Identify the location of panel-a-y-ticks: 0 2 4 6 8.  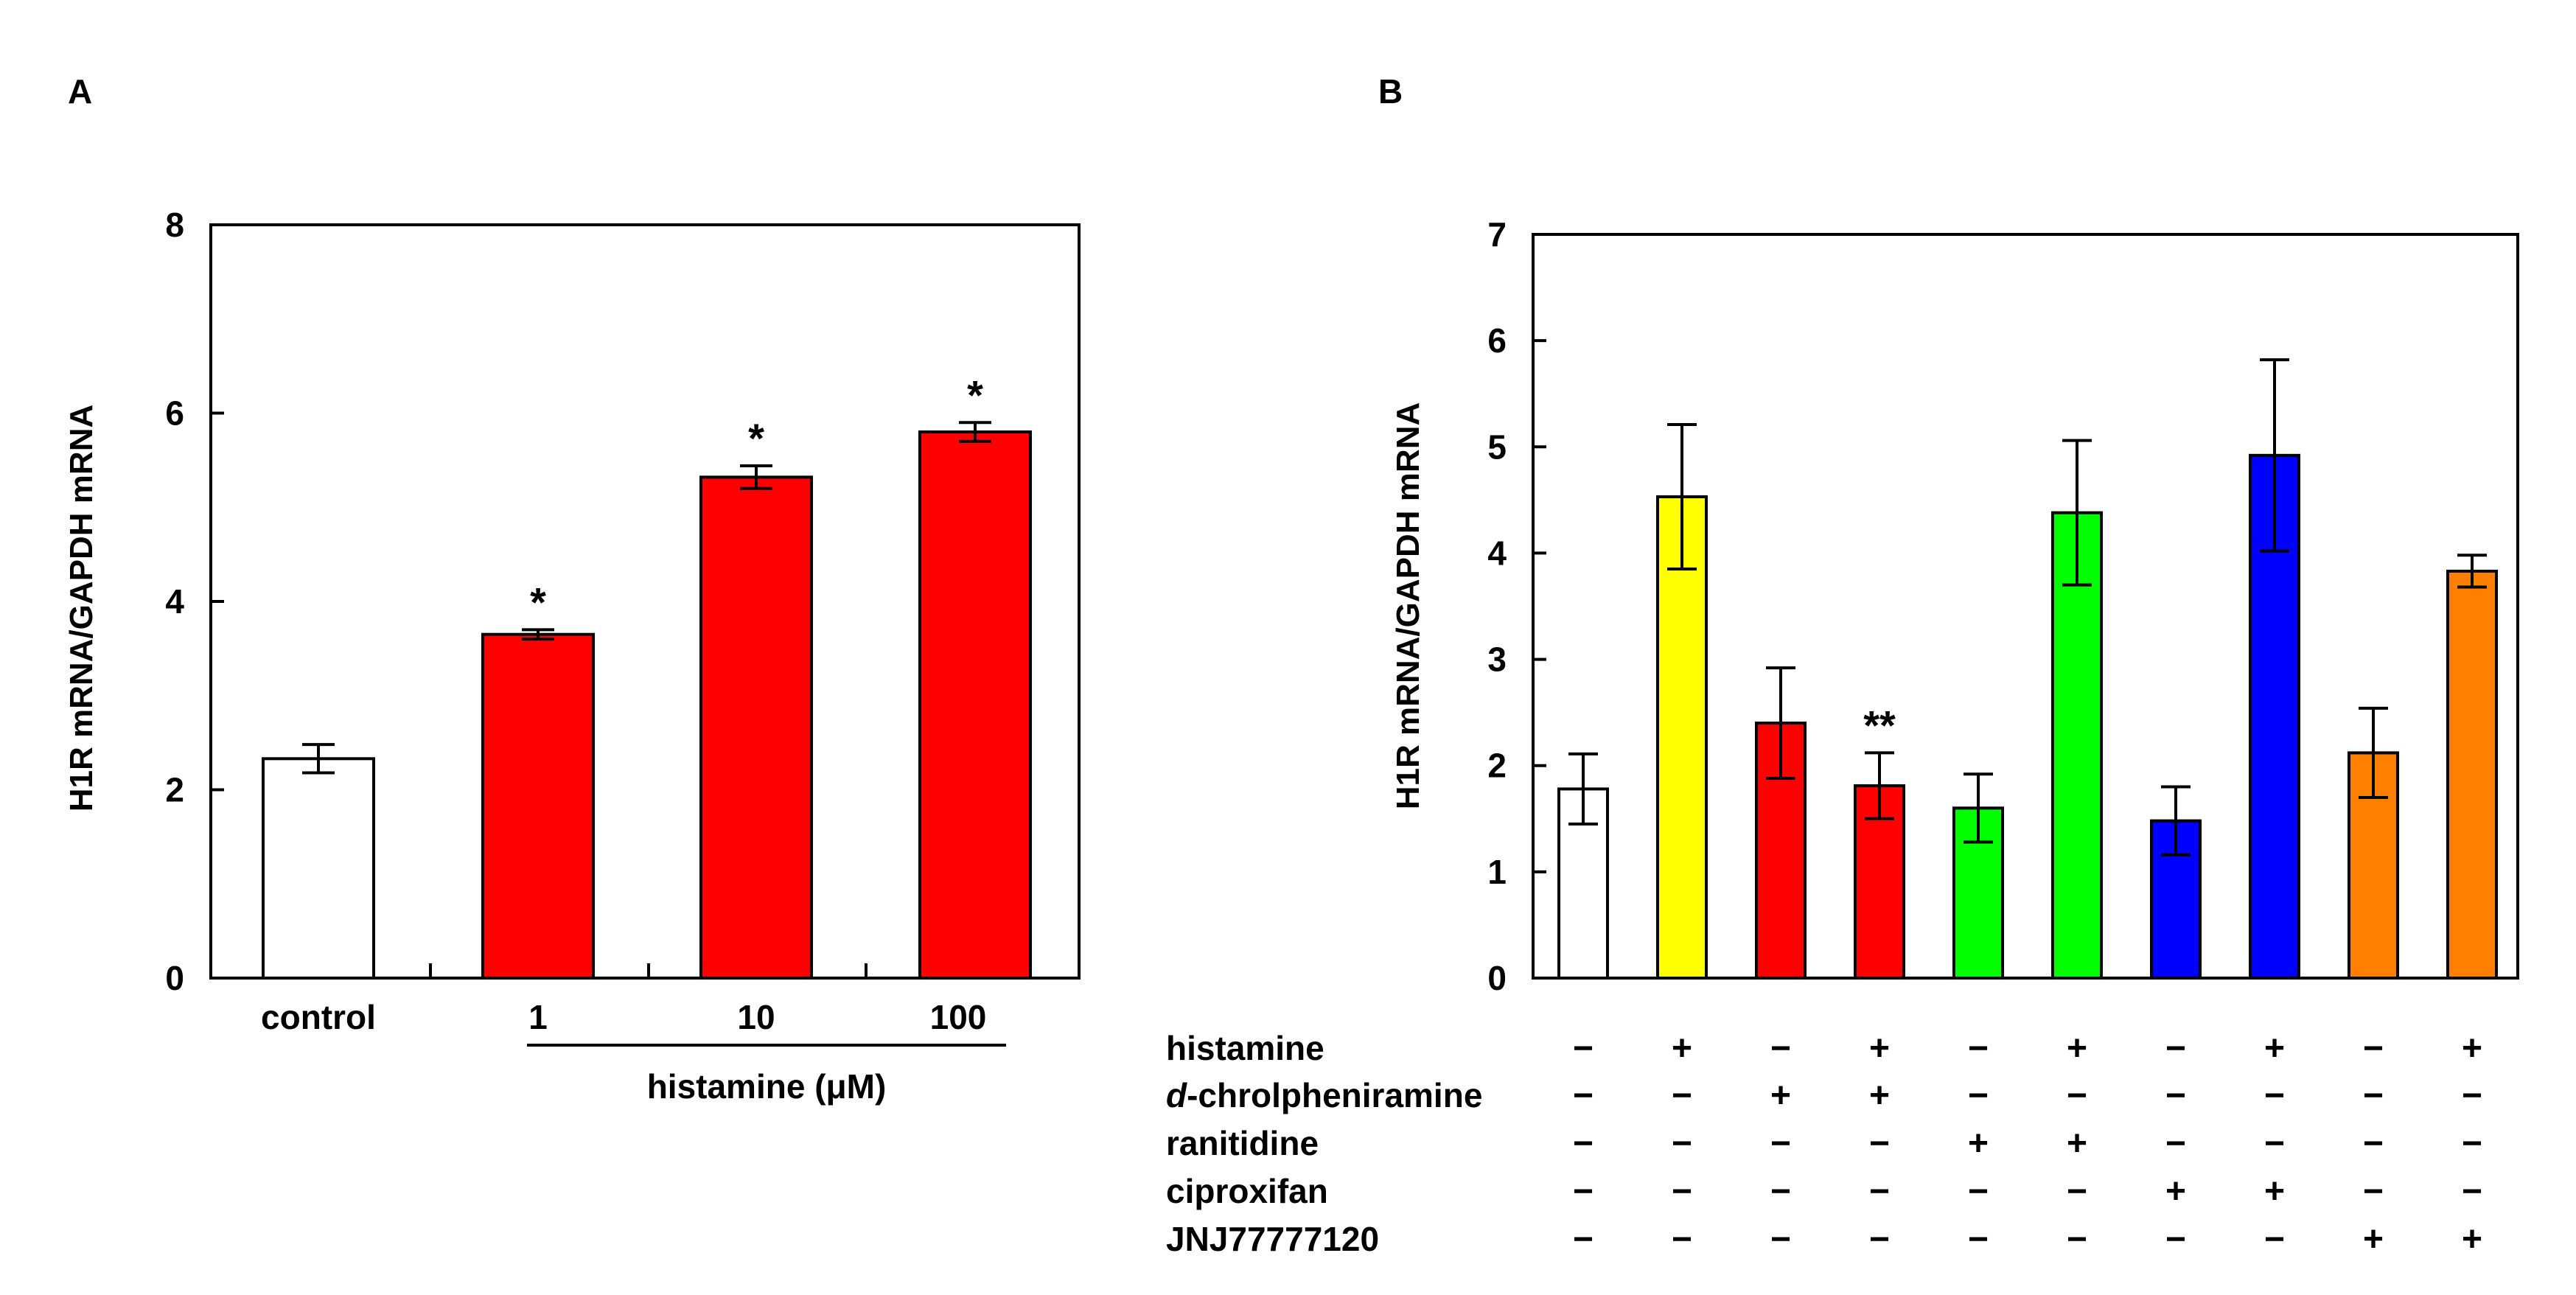
(194, 601).